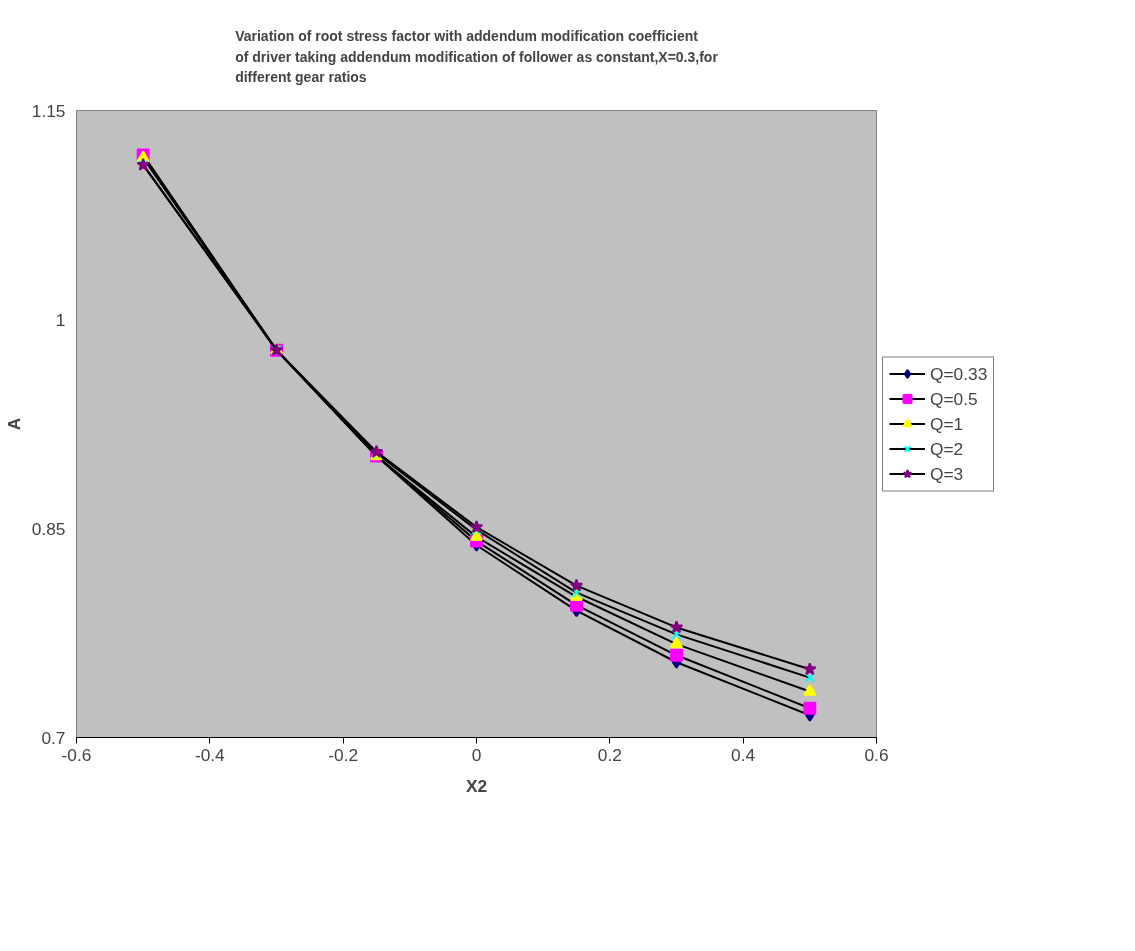 This screenshot has height=951, width=1135. I want to click on x-axis-title: X2, so click(476, 785).